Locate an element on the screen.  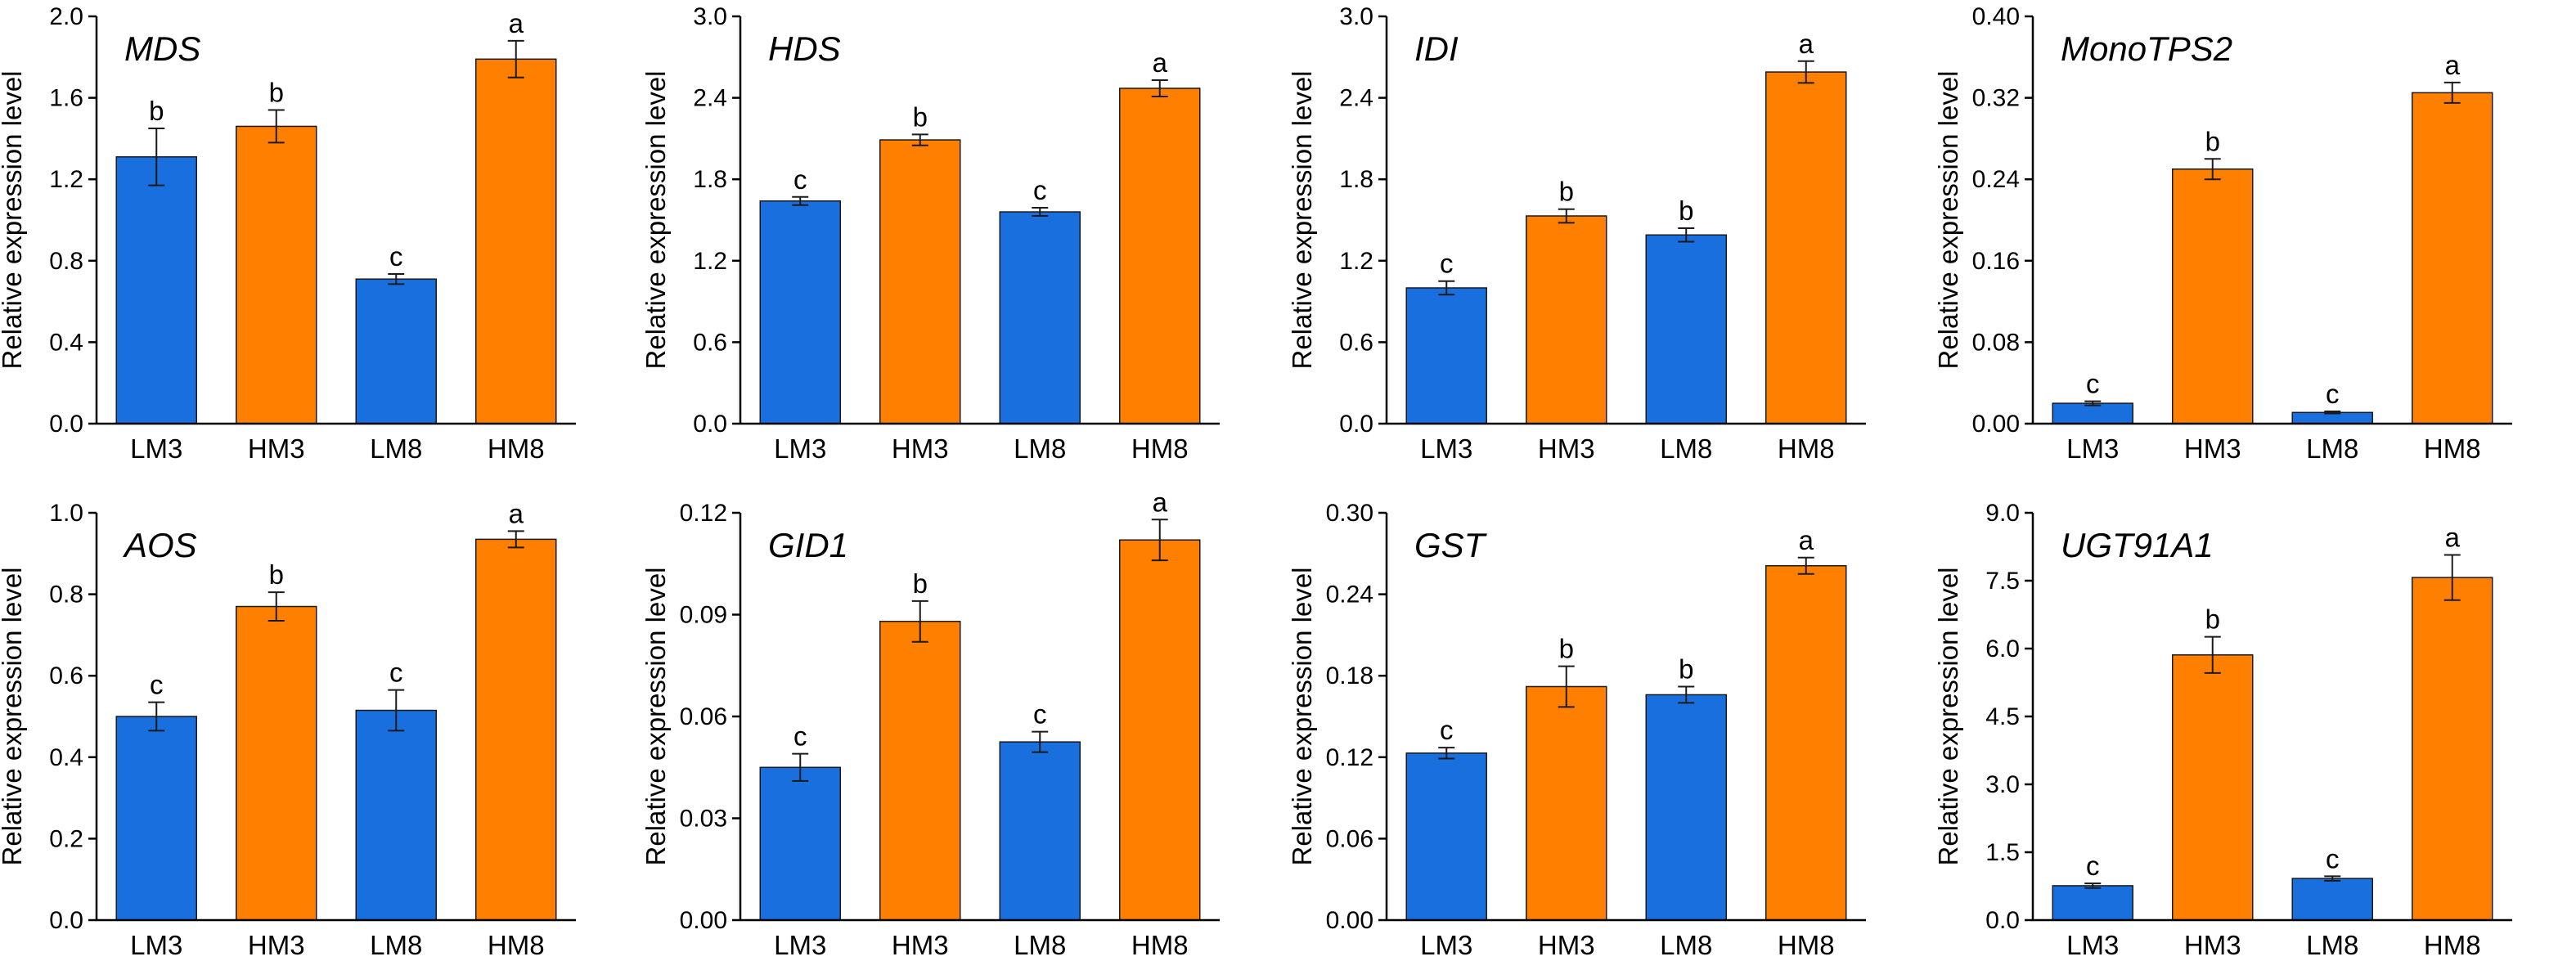
y-tick-label: 1.6 is located at coordinates (66, 99).